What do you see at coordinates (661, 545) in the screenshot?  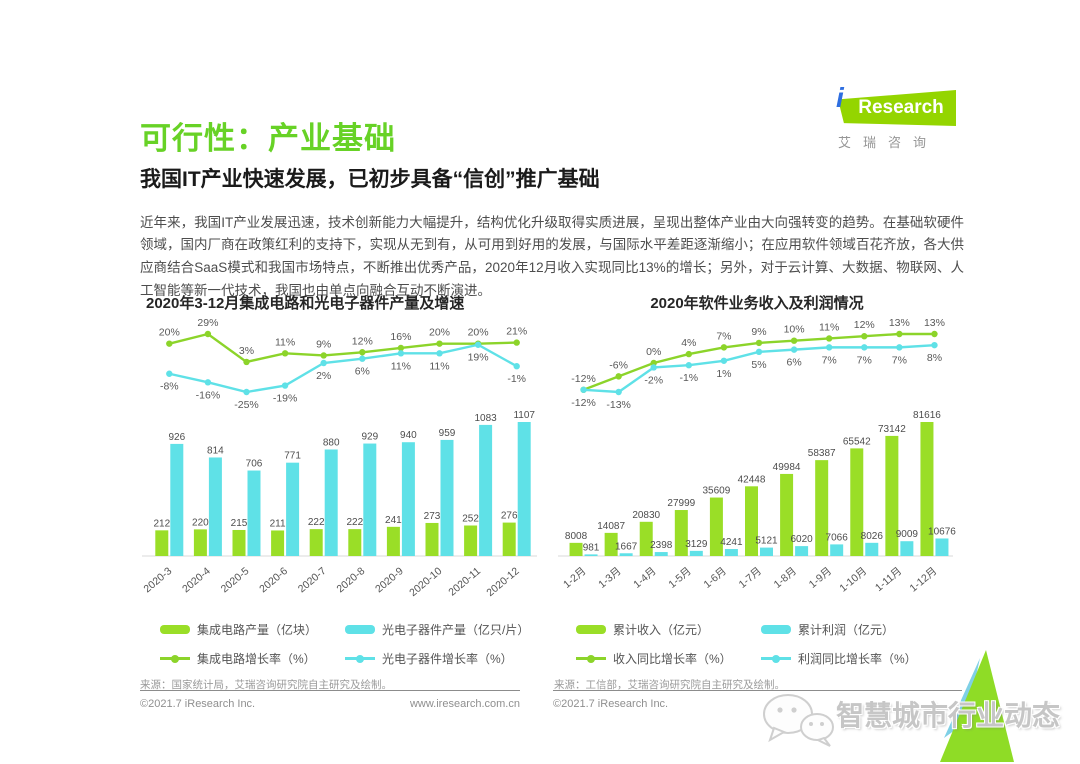 I see `svg-text: 2398` at bounding box center [661, 545].